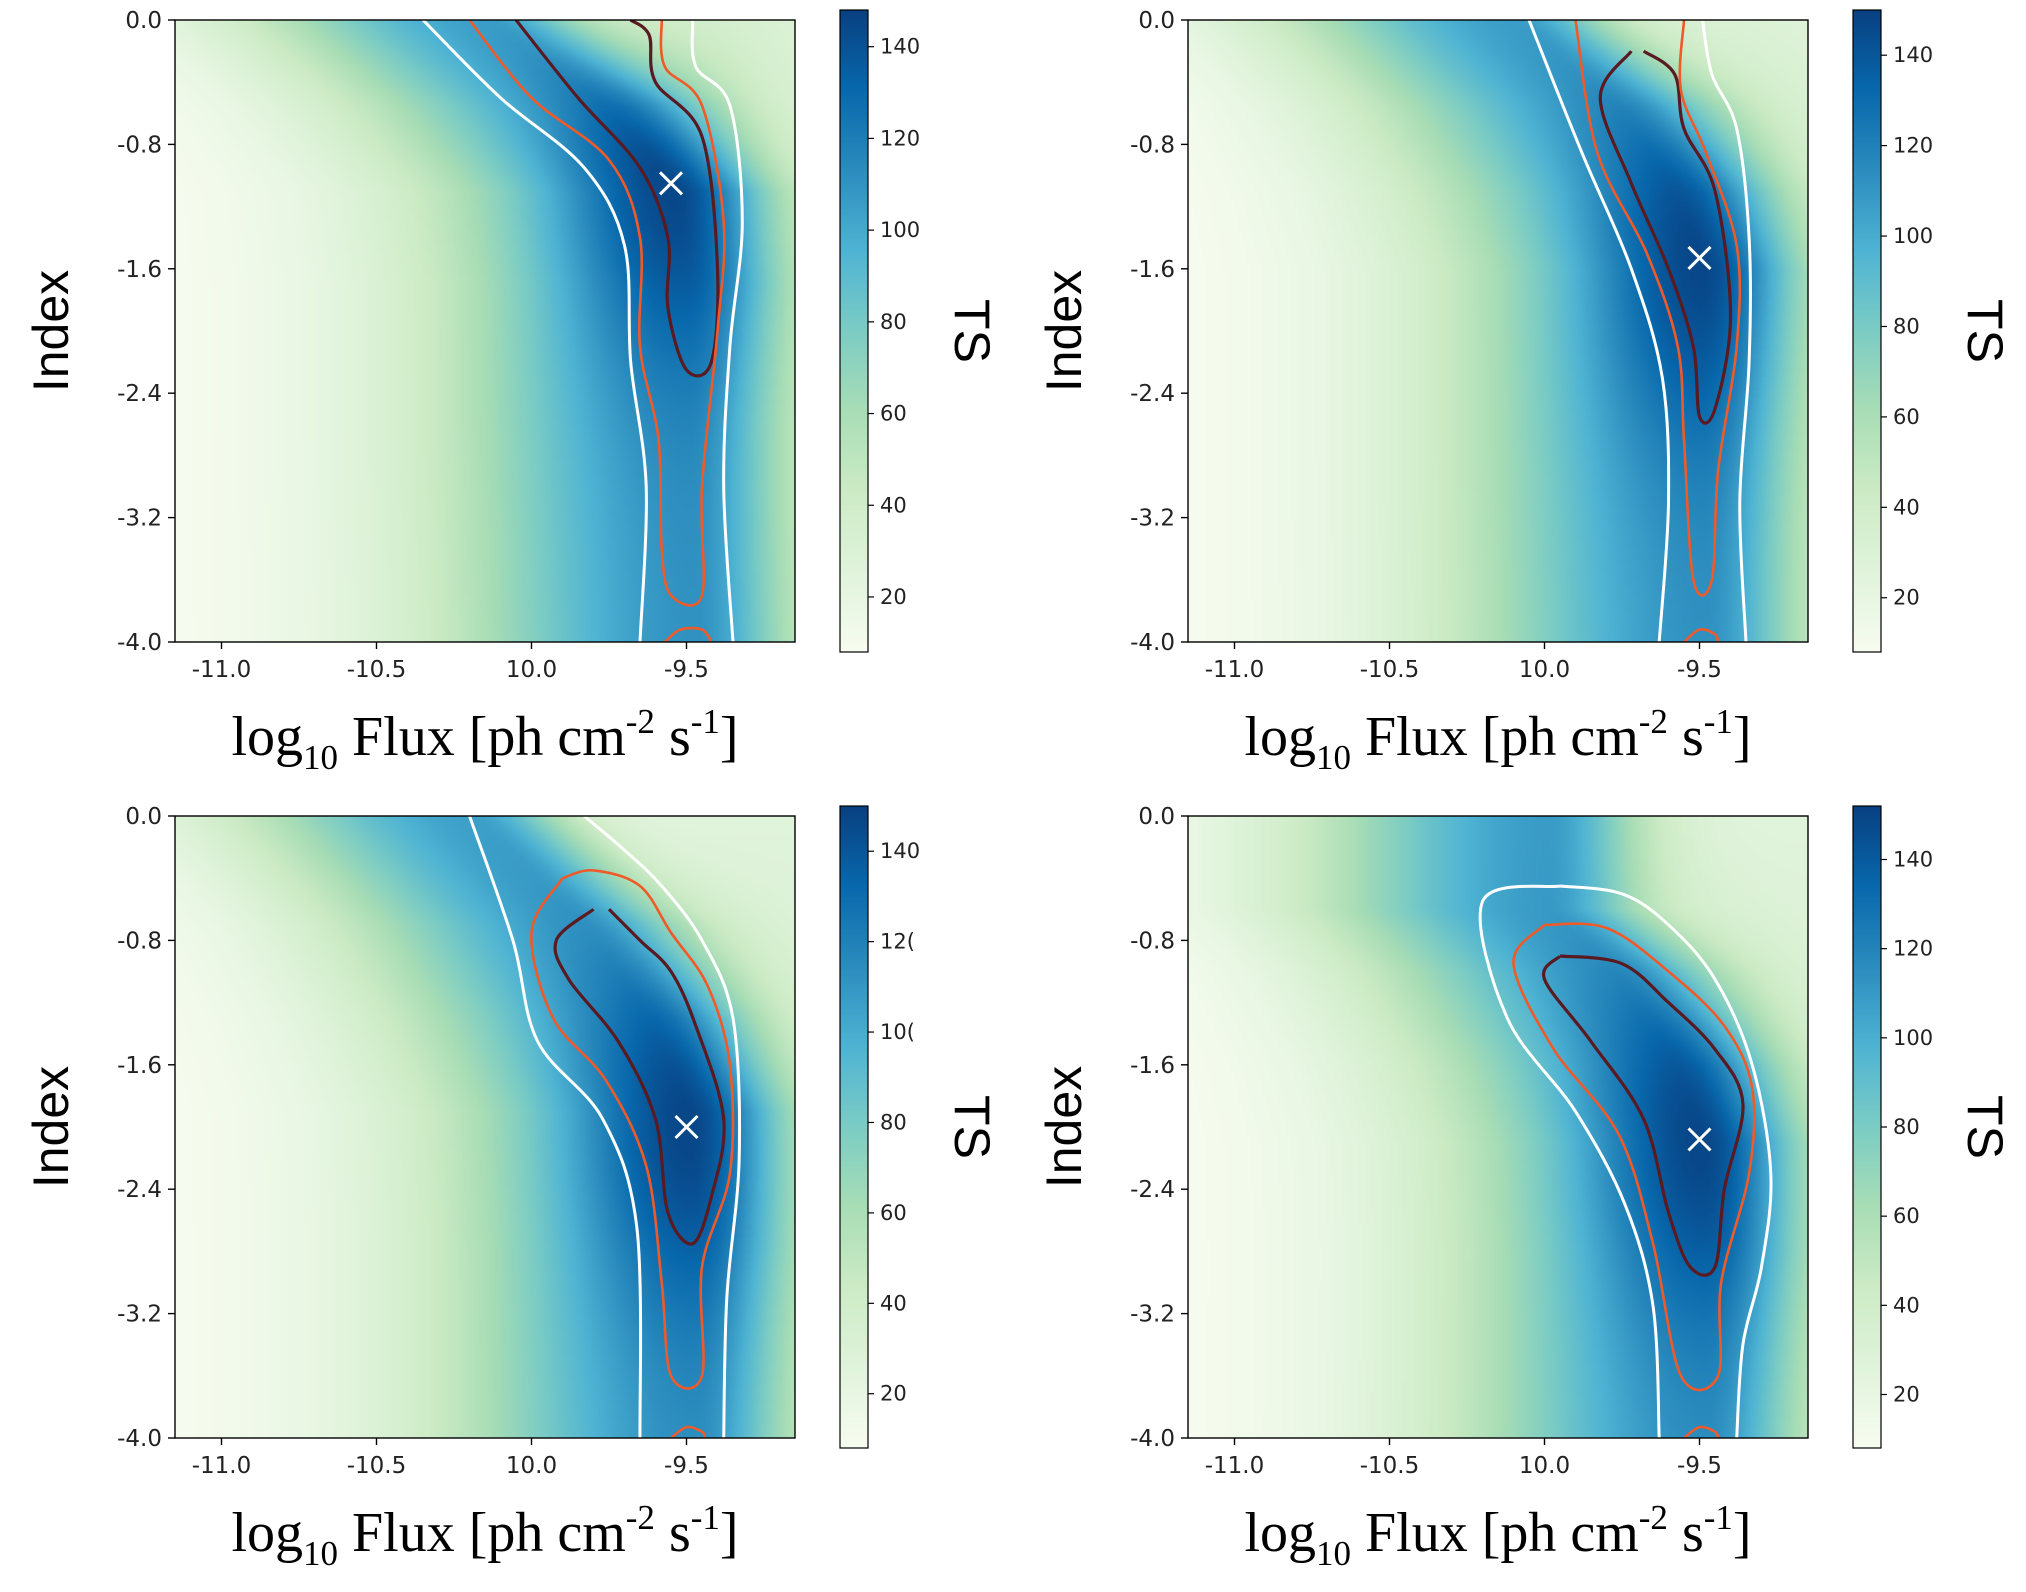 This screenshot has height=1592, width=2026. What do you see at coordinates (897, 1032) in the screenshot?
I see `colorbar-tick-label: 10(` at bounding box center [897, 1032].